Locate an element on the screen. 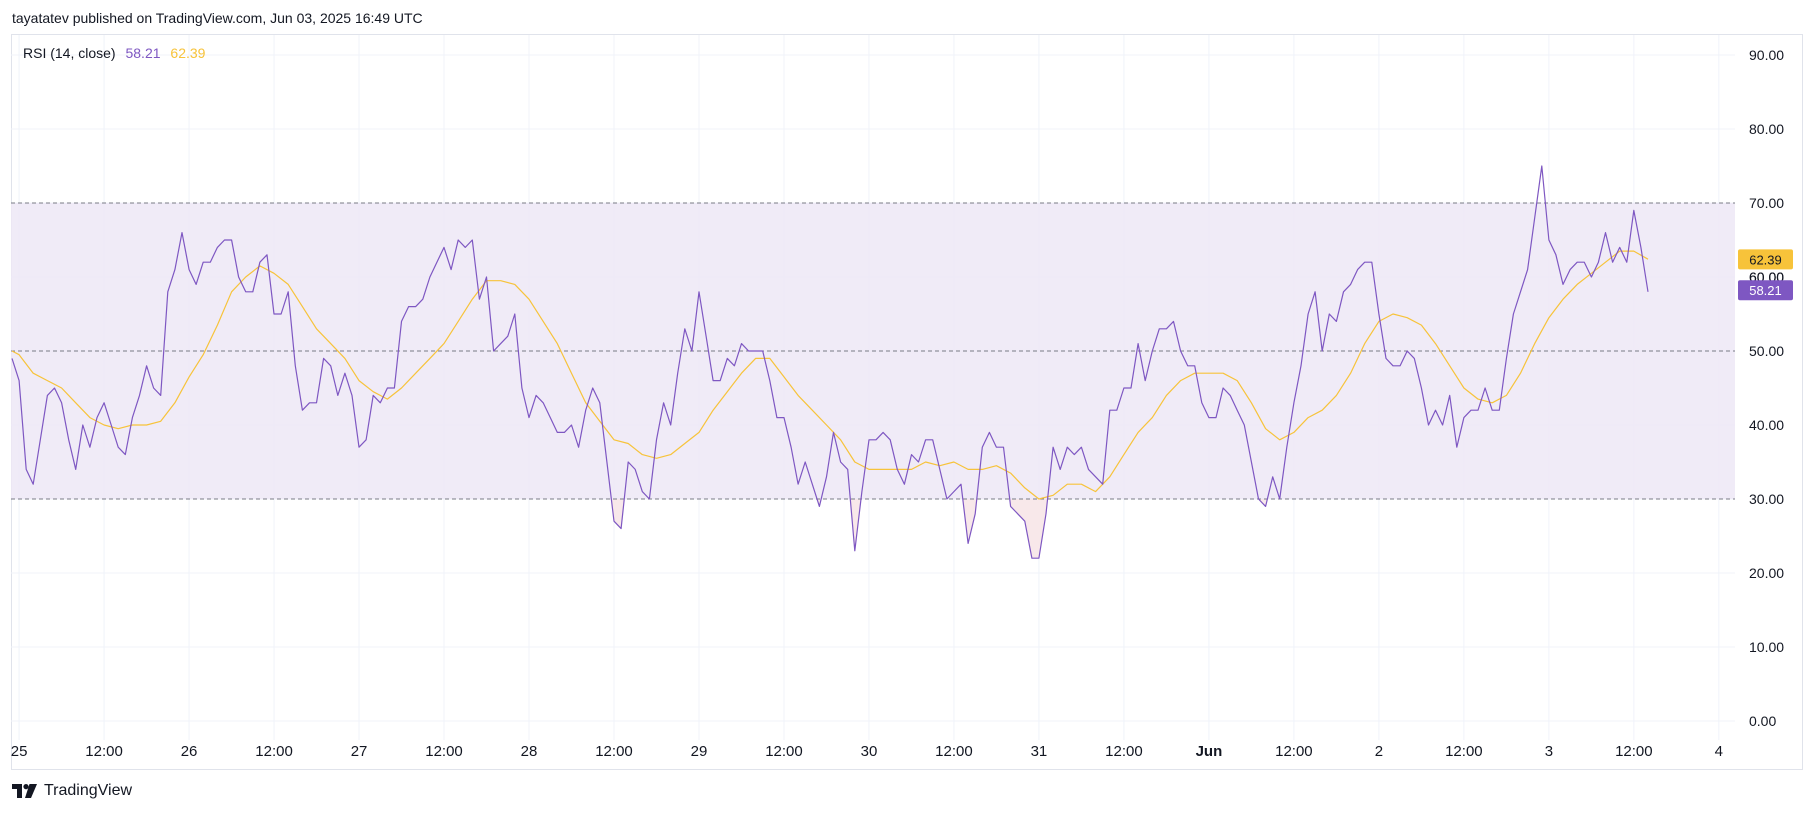 The height and width of the screenshot is (814, 1815). y-tick-label: 90.00 is located at coordinates (1766, 55).